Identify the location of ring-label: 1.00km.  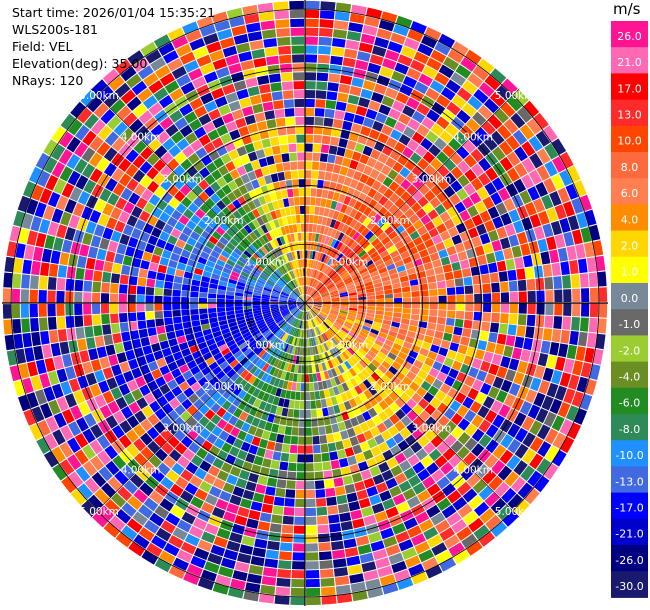
(349, 262).